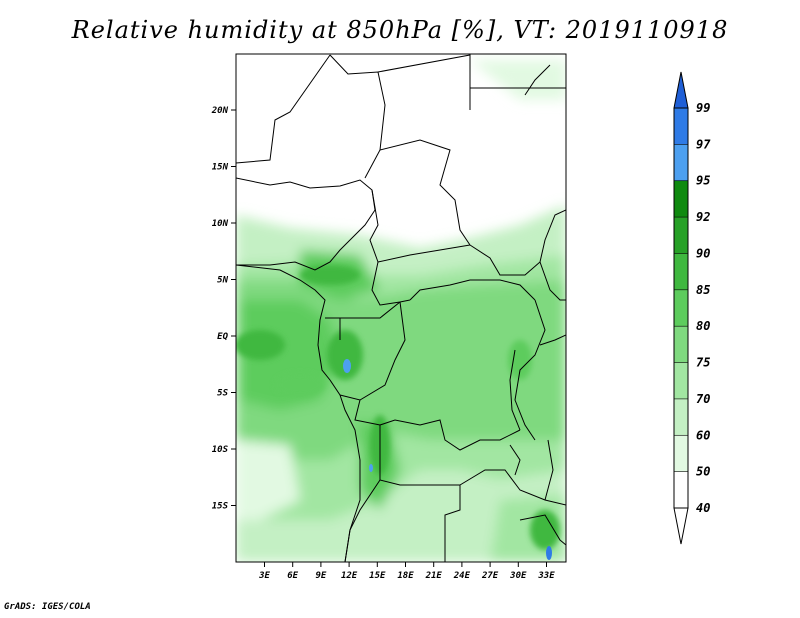 The width and height of the screenshot is (800, 618). I want to click on lat-label: 5S, so click(222, 394).